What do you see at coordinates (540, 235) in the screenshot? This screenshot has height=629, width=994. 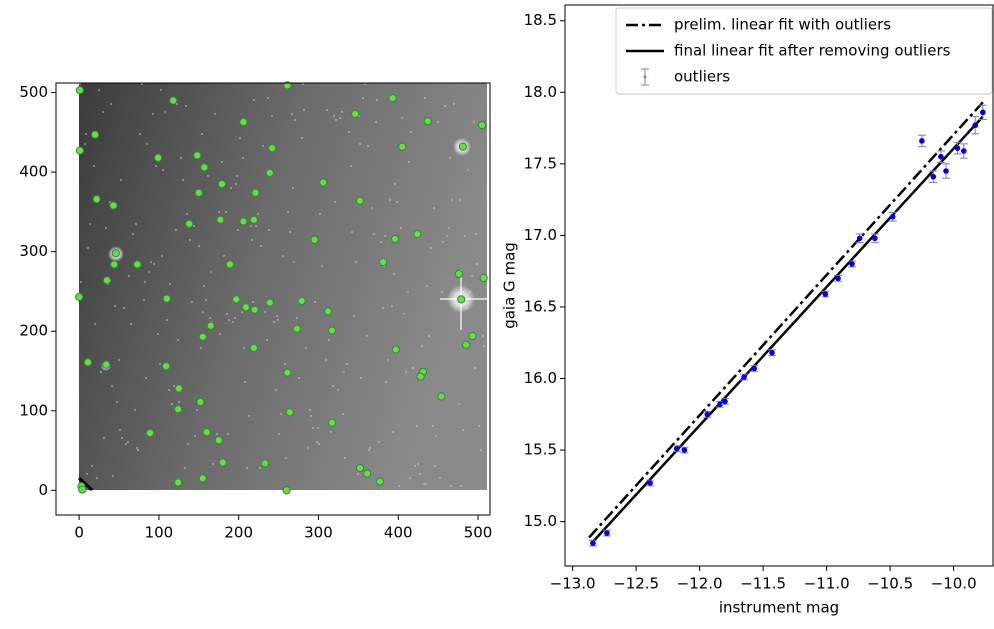 I see `y-tick-label: 17.0` at bounding box center [540, 235].